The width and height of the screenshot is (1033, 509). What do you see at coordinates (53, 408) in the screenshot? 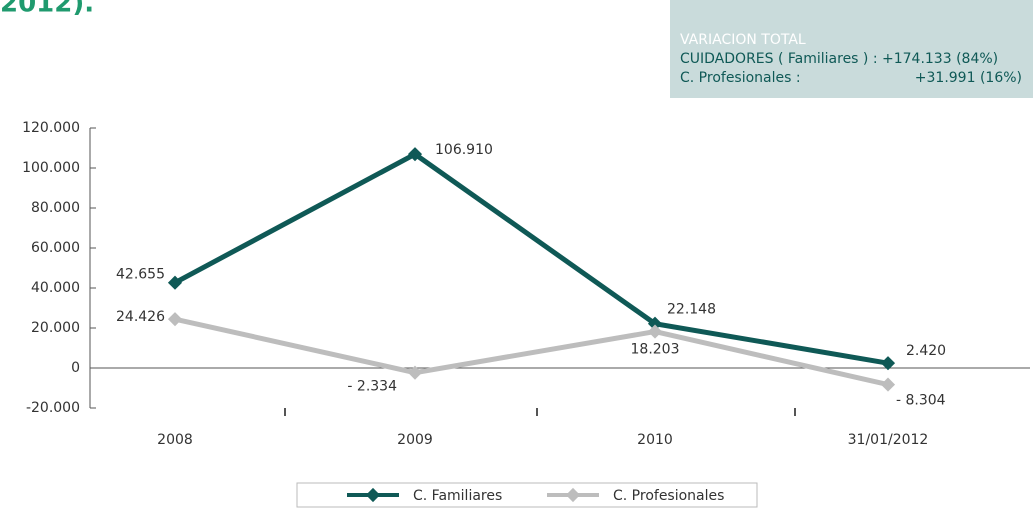
I see `y-tick-label: -20.000` at bounding box center [53, 408].